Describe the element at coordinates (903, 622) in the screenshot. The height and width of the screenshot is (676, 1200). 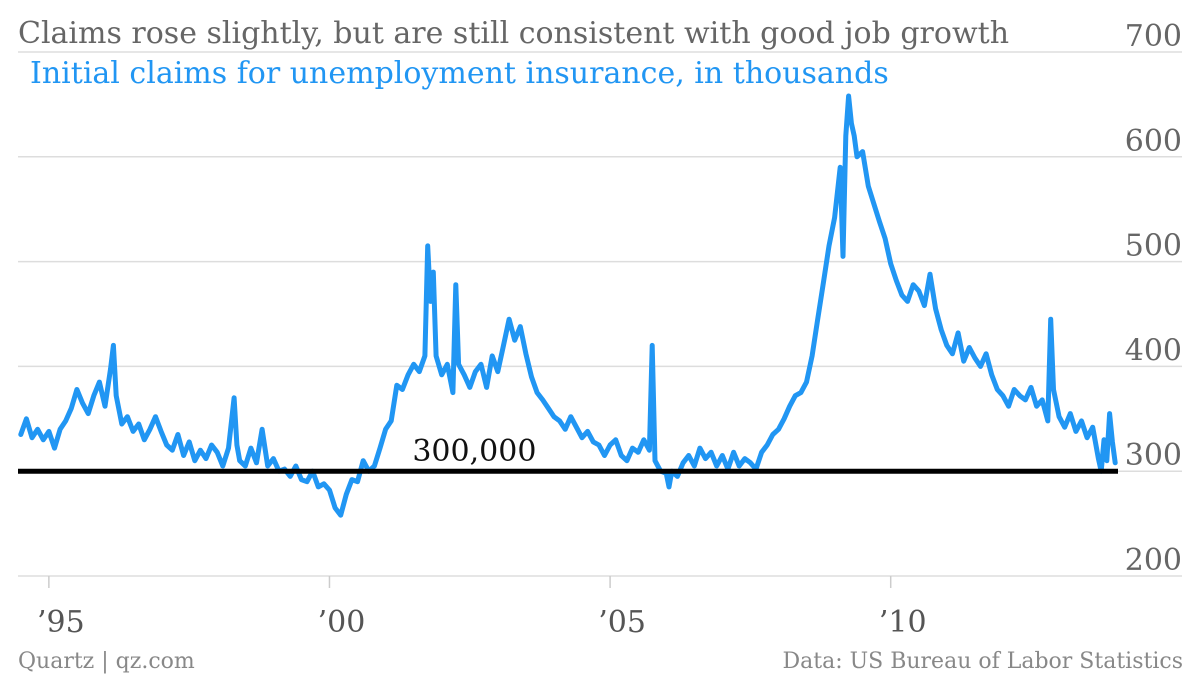
I see `x-tick-label: ’10` at that location.